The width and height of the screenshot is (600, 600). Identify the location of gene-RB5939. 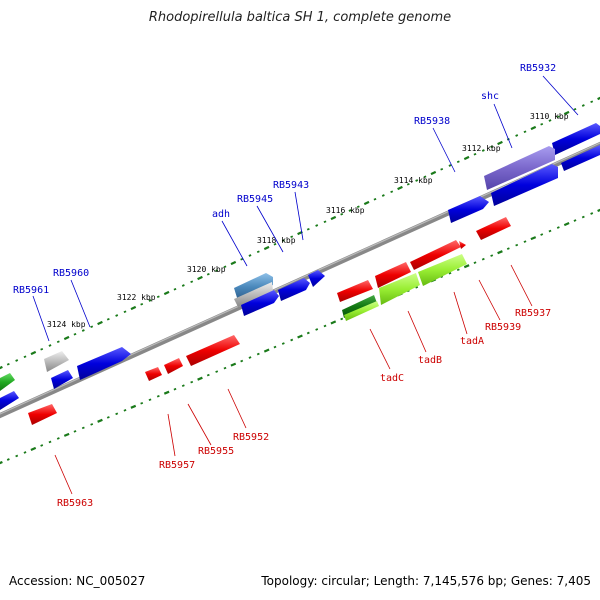
(435, 255).